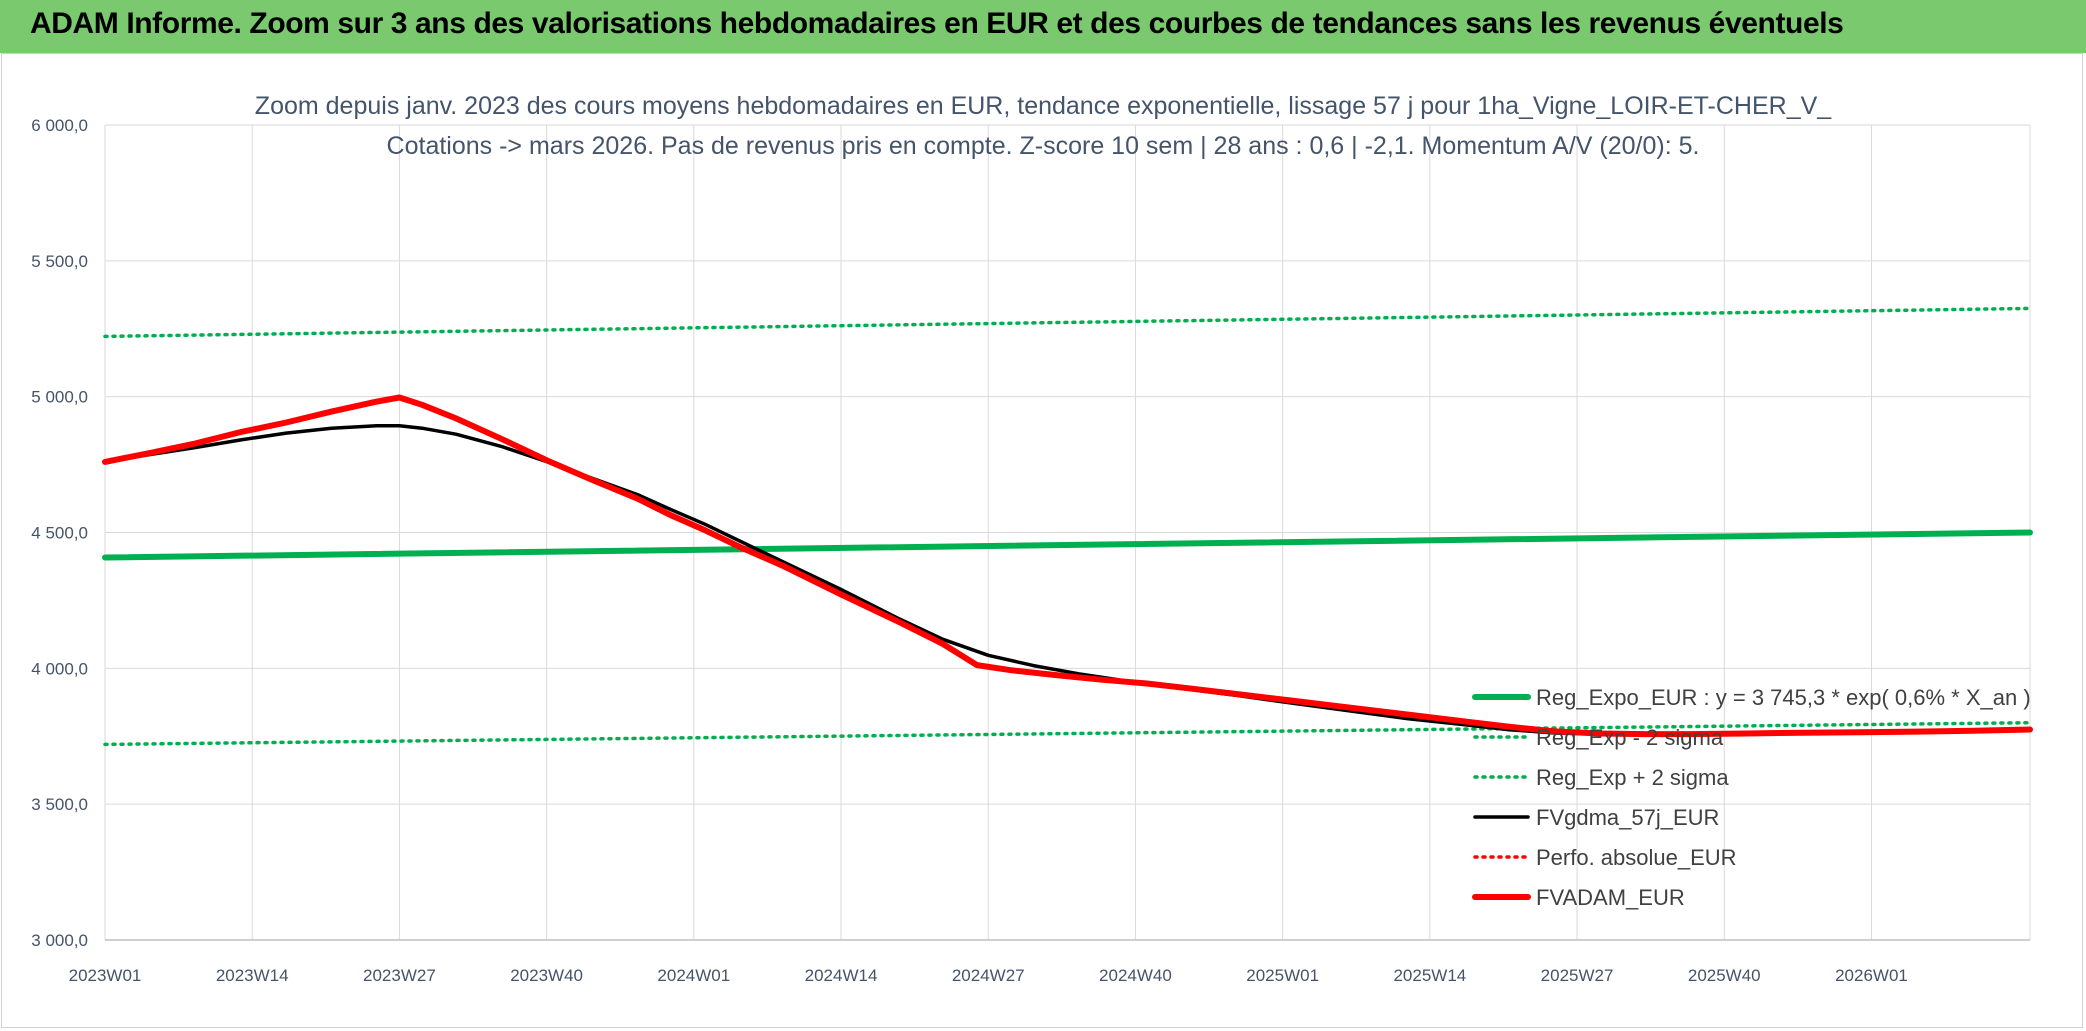  What do you see at coordinates (399, 975) in the screenshot?
I see `x-tick-label: 2023W27` at bounding box center [399, 975].